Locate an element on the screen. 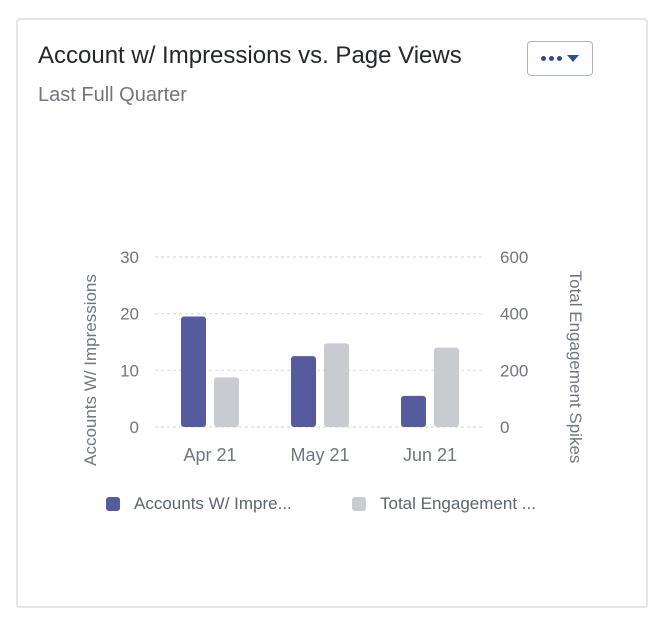  right-axis-title: Total Engagement Spikes is located at coordinates (575, 367).